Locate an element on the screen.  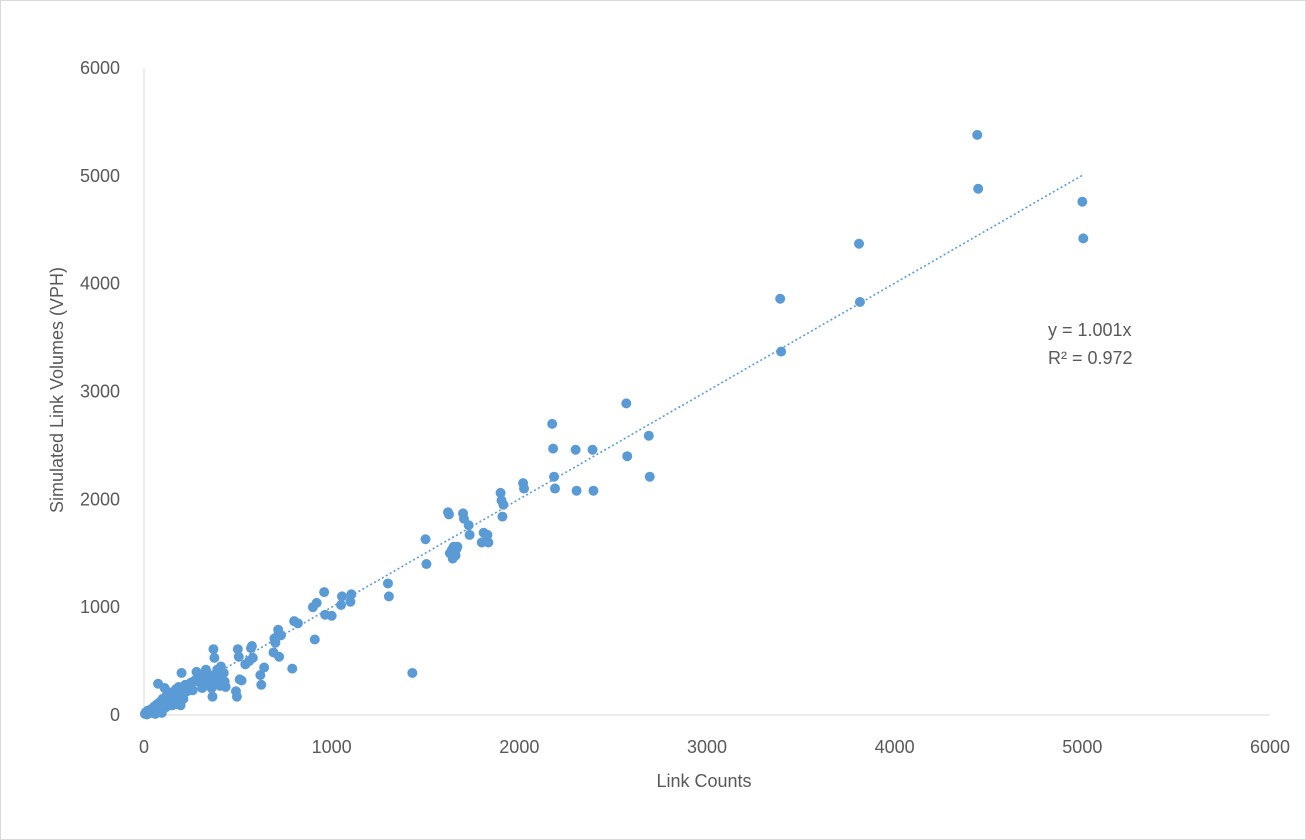
y-axis-tick-labels: 0 1000 2000 3000 4000 5000 6000 is located at coordinates (100, 391).